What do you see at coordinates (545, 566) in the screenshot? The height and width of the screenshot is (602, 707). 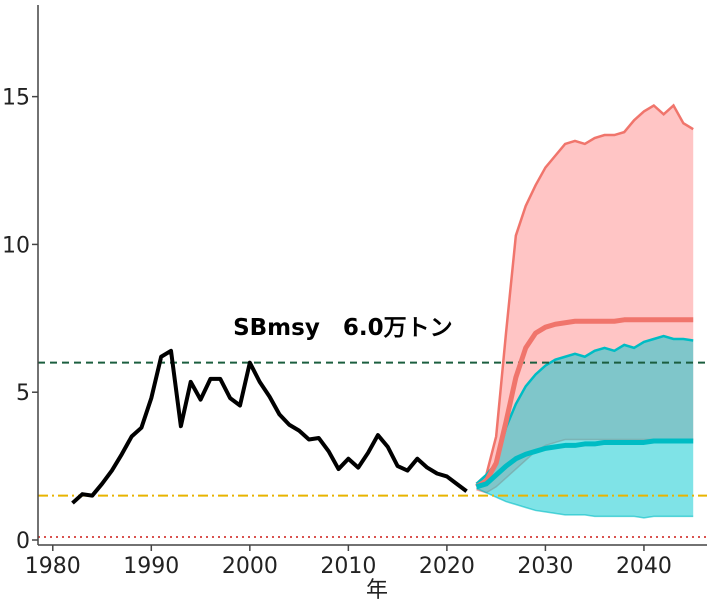 I see `x-tick-label: 2030` at bounding box center [545, 566].